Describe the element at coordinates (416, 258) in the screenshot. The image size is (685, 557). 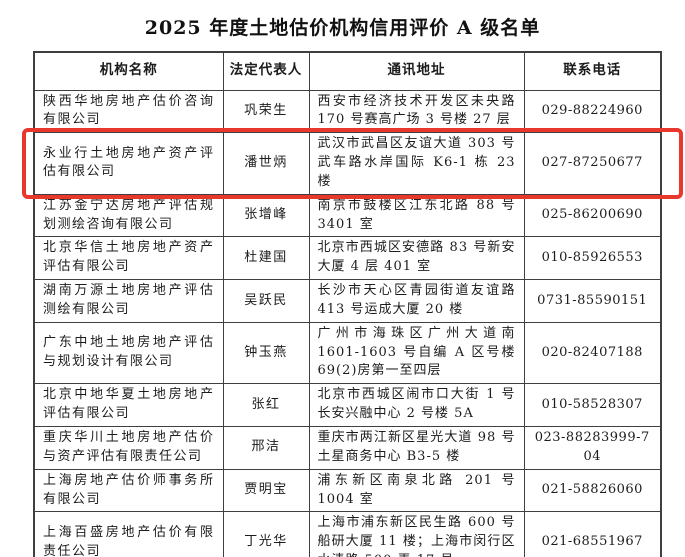
I see `address-cell: 北京市西城区安德路 83 号新安大厦 4 层 401 室` at that location.